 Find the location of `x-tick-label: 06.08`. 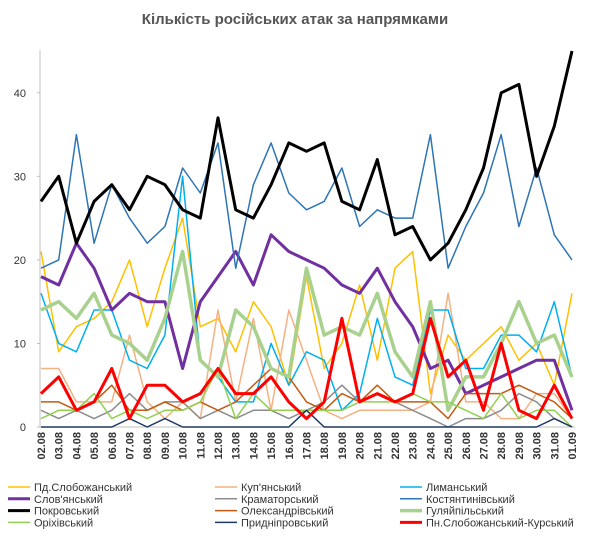

x-tick-label: 06.08 is located at coordinates (113, 446).